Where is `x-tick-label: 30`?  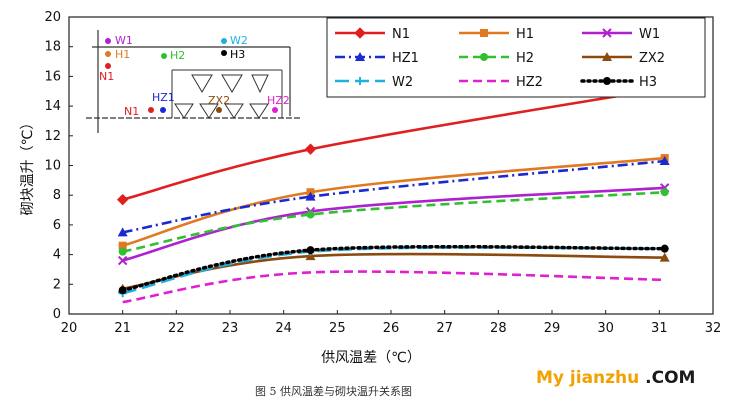
x-tick-label: 30 is located at coordinates (605, 328).